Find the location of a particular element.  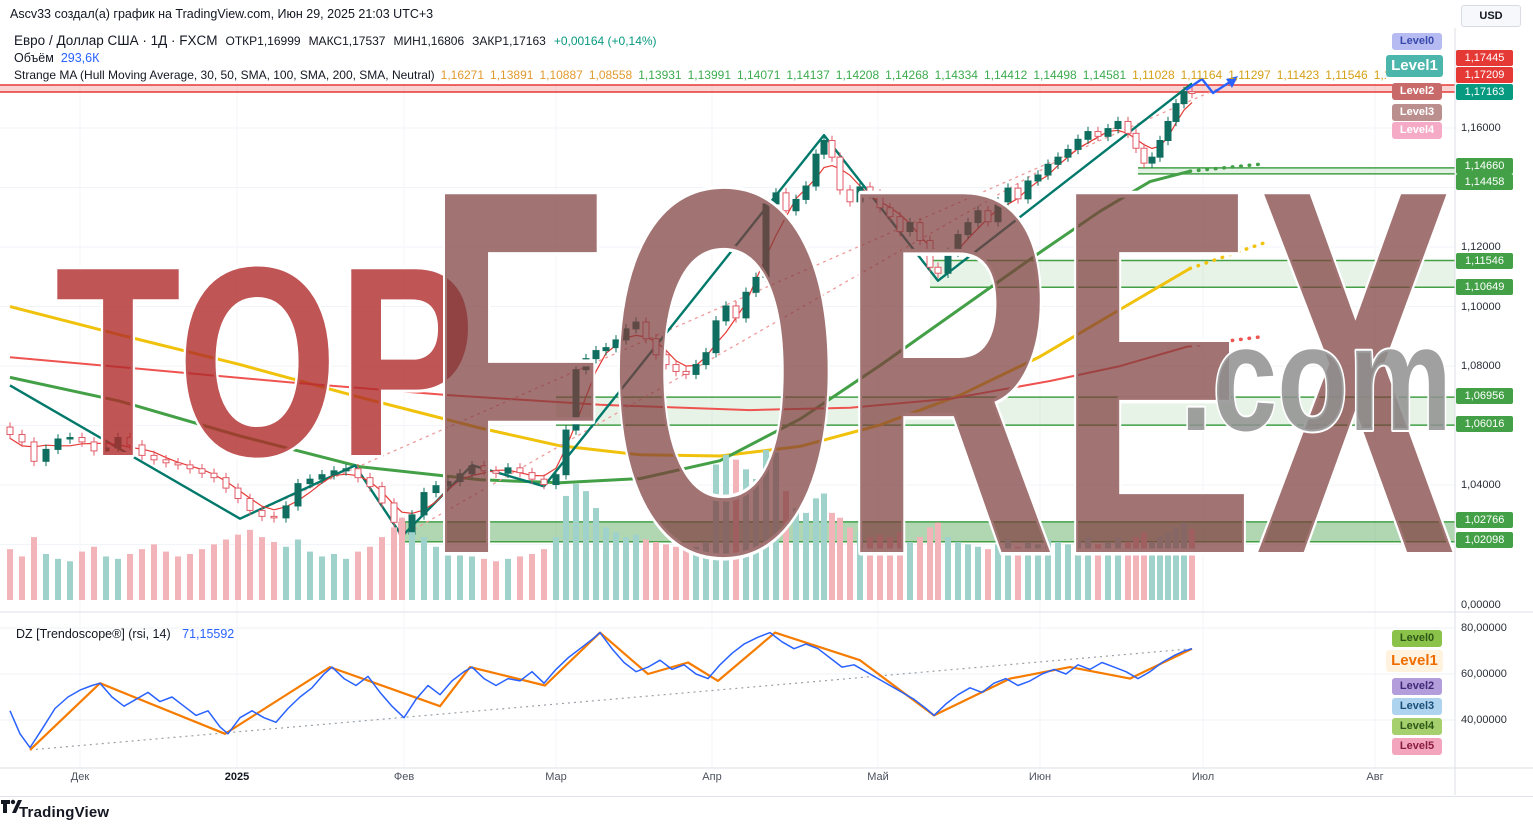

ma-value: 1,11546 is located at coordinates (1346, 75).